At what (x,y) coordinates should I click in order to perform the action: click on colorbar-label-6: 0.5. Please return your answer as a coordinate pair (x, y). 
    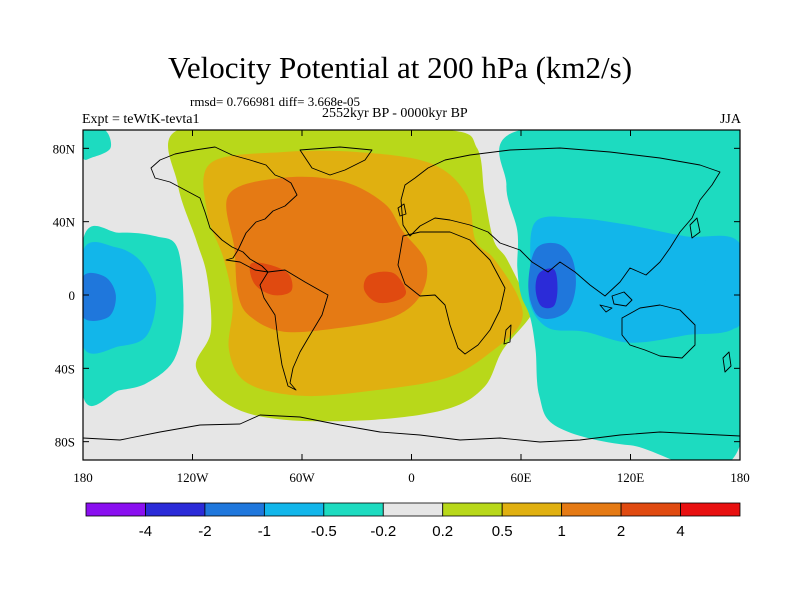
    Looking at the image, I should click on (502, 531).